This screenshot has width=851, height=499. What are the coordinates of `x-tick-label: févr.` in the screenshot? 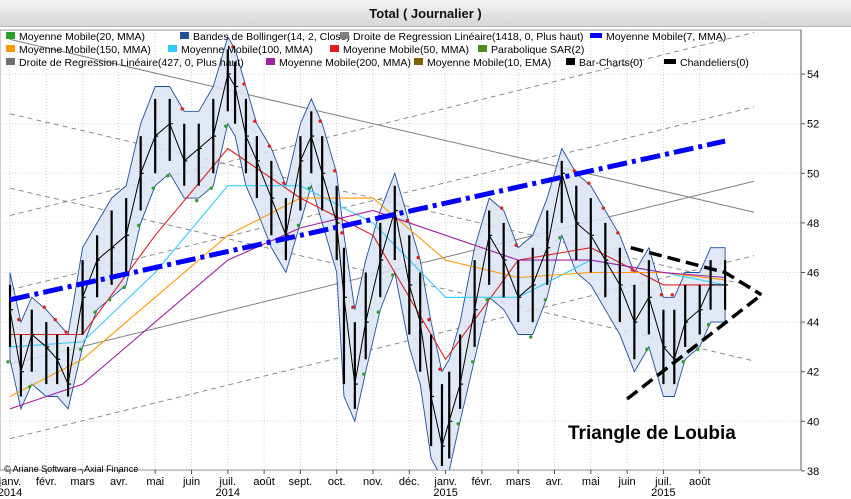 It's located at (482, 482).